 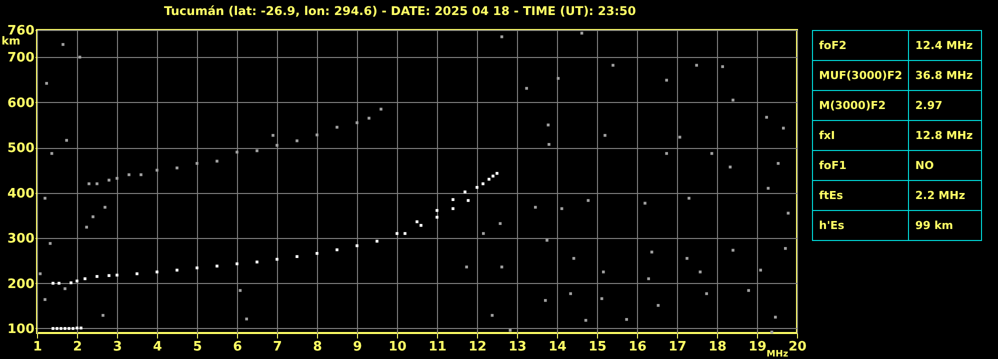 I want to click on text: 12.4 MHz, so click(x=945, y=45).